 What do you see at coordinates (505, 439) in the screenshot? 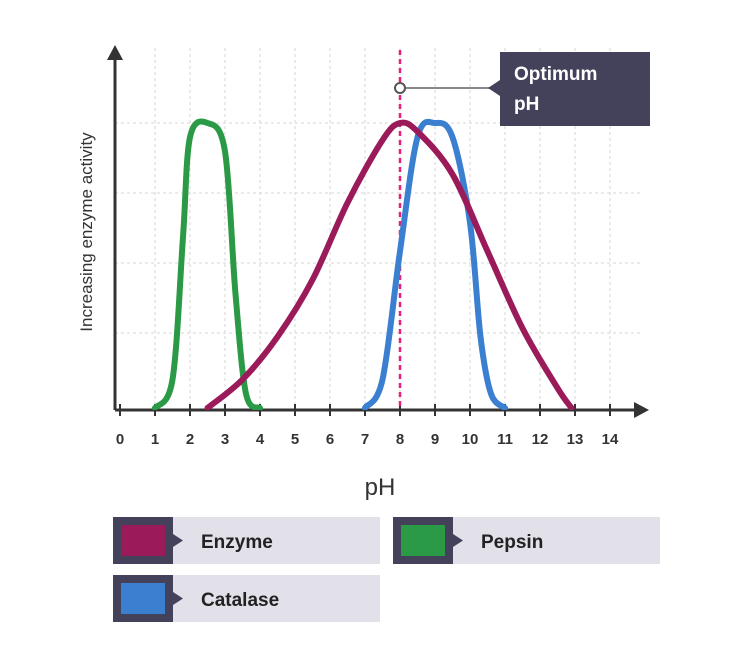
I see `x-tick-label: 11` at bounding box center [505, 439].